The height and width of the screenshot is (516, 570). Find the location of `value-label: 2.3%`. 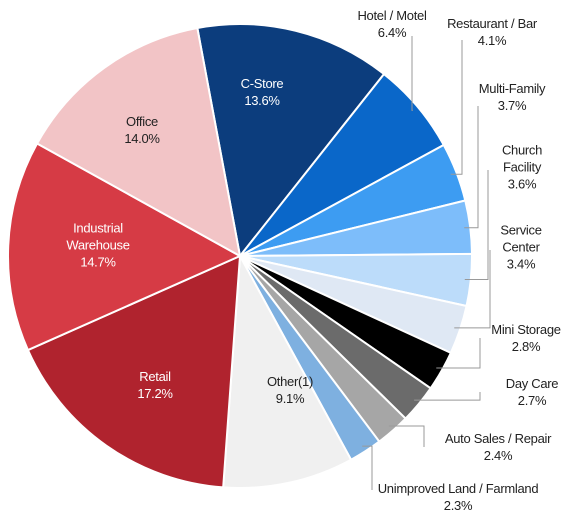

value-label: 2.3% is located at coordinates (458, 505).